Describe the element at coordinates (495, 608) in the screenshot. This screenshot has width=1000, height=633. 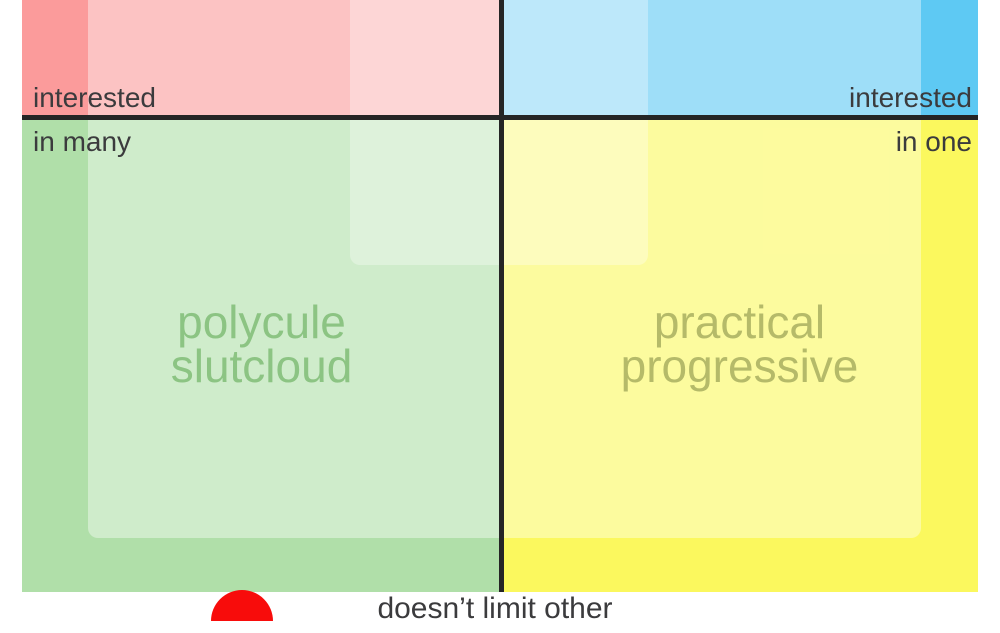
I see `y-axis-bottom-label: doesn’t limit other` at that location.